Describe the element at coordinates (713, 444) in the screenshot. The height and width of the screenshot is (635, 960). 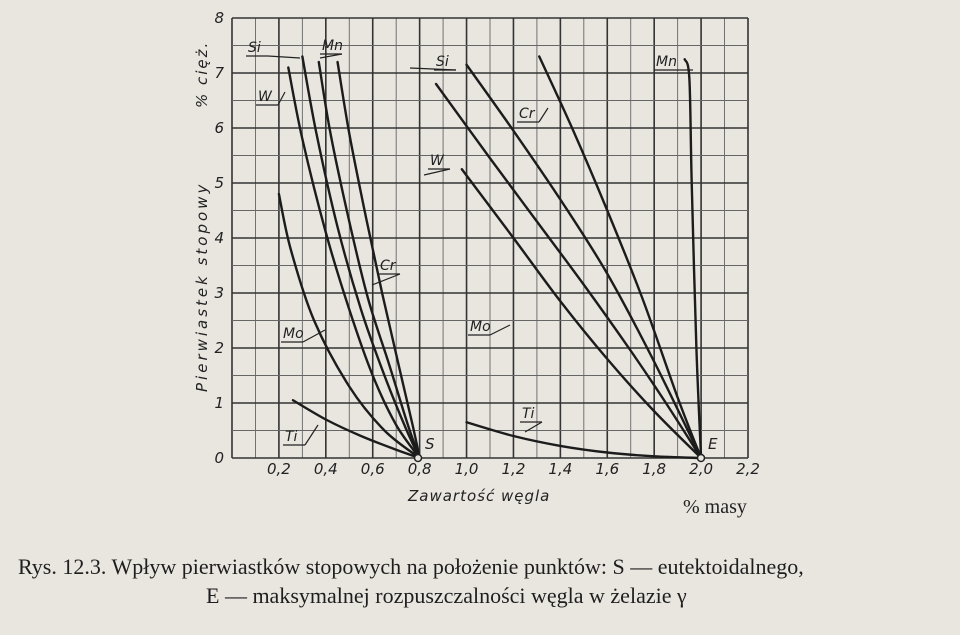
I see `point-e-label: E` at that location.